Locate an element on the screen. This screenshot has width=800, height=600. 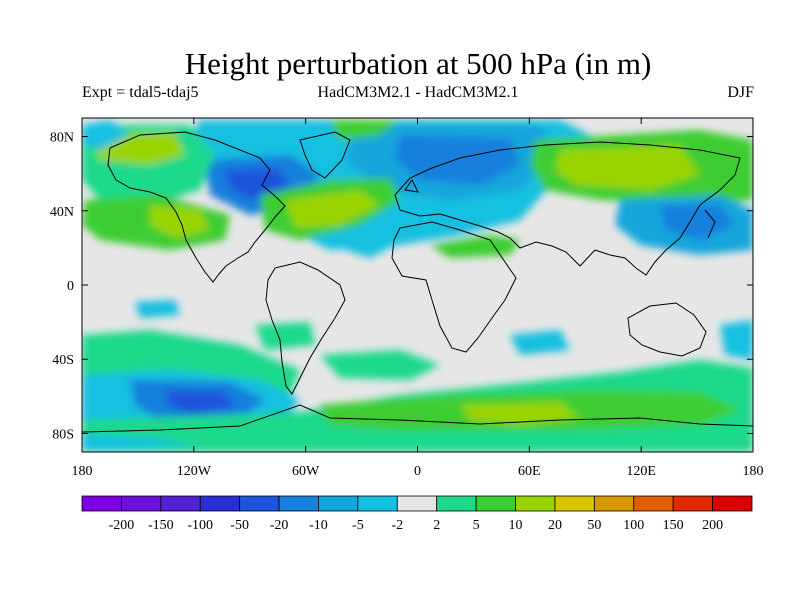
region-negative-nw-pacific-core is located at coordinates (697, 222).